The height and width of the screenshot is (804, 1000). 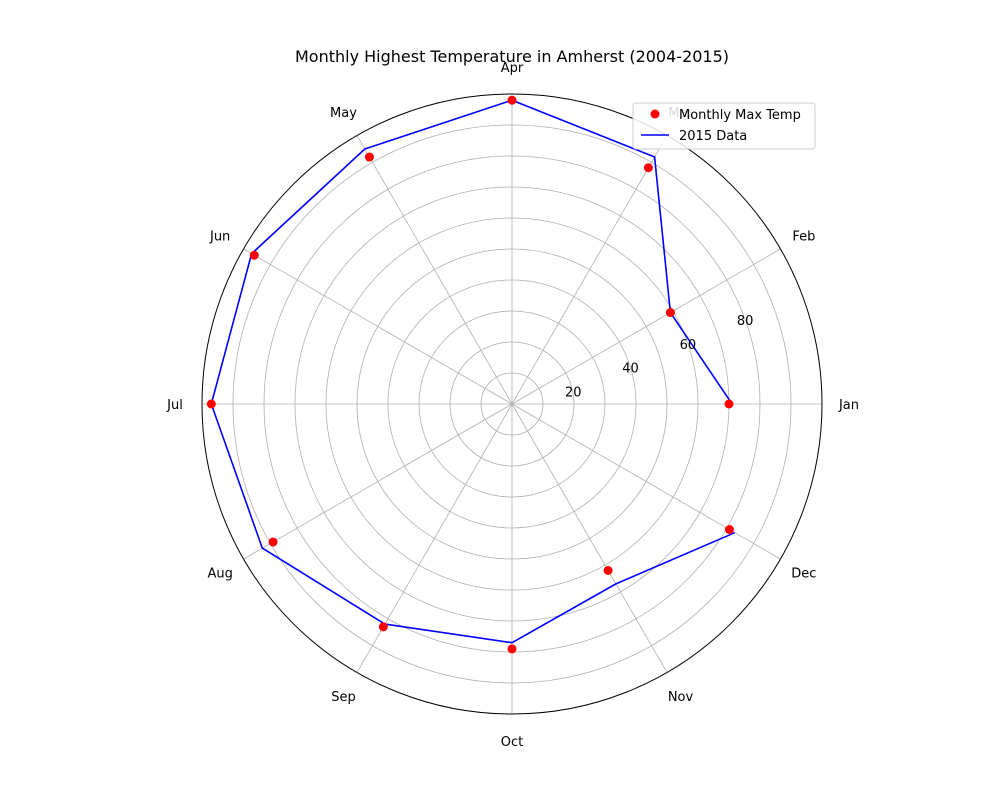 What do you see at coordinates (745, 321) in the screenshot?
I see `radial-tick-label: 80` at bounding box center [745, 321].